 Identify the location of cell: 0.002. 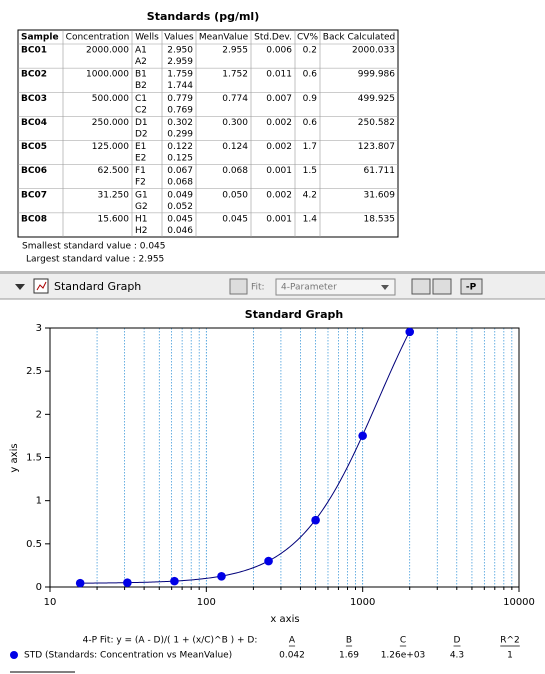
(279, 147).